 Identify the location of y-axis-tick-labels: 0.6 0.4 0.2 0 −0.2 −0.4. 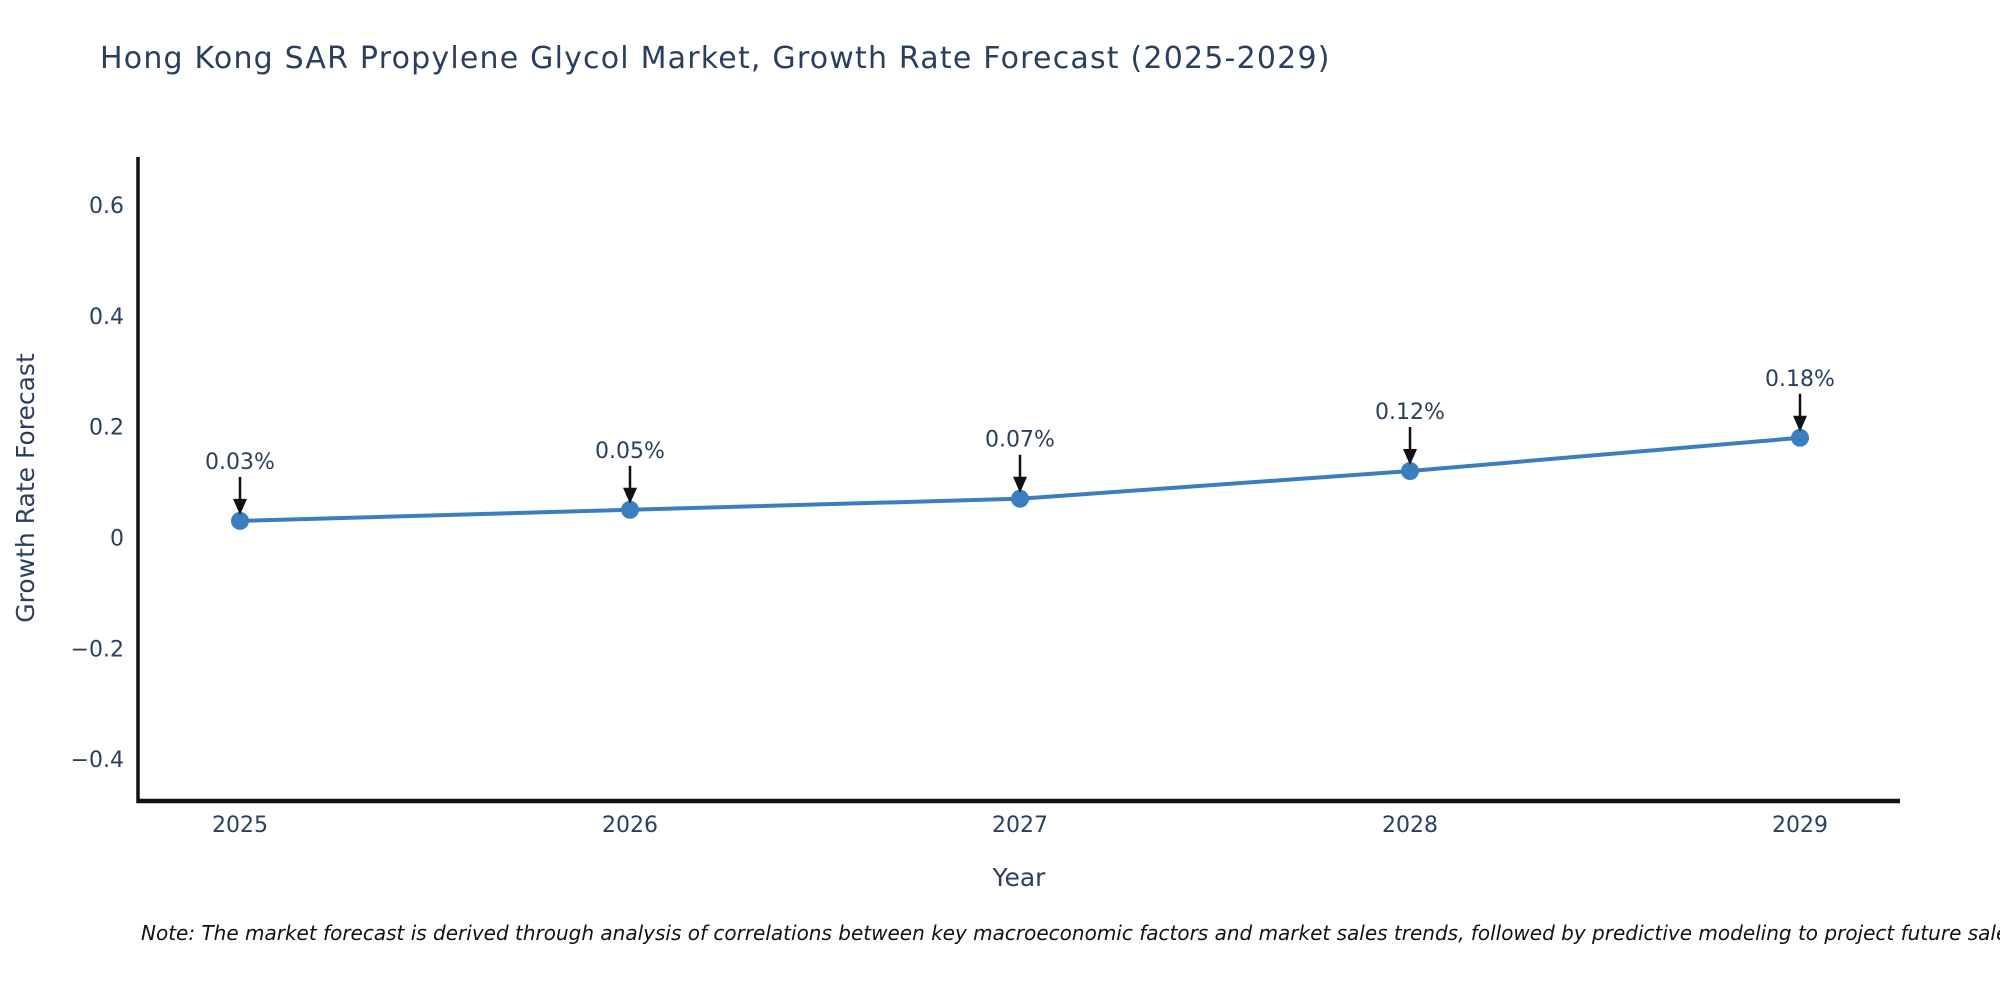
(97, 483).